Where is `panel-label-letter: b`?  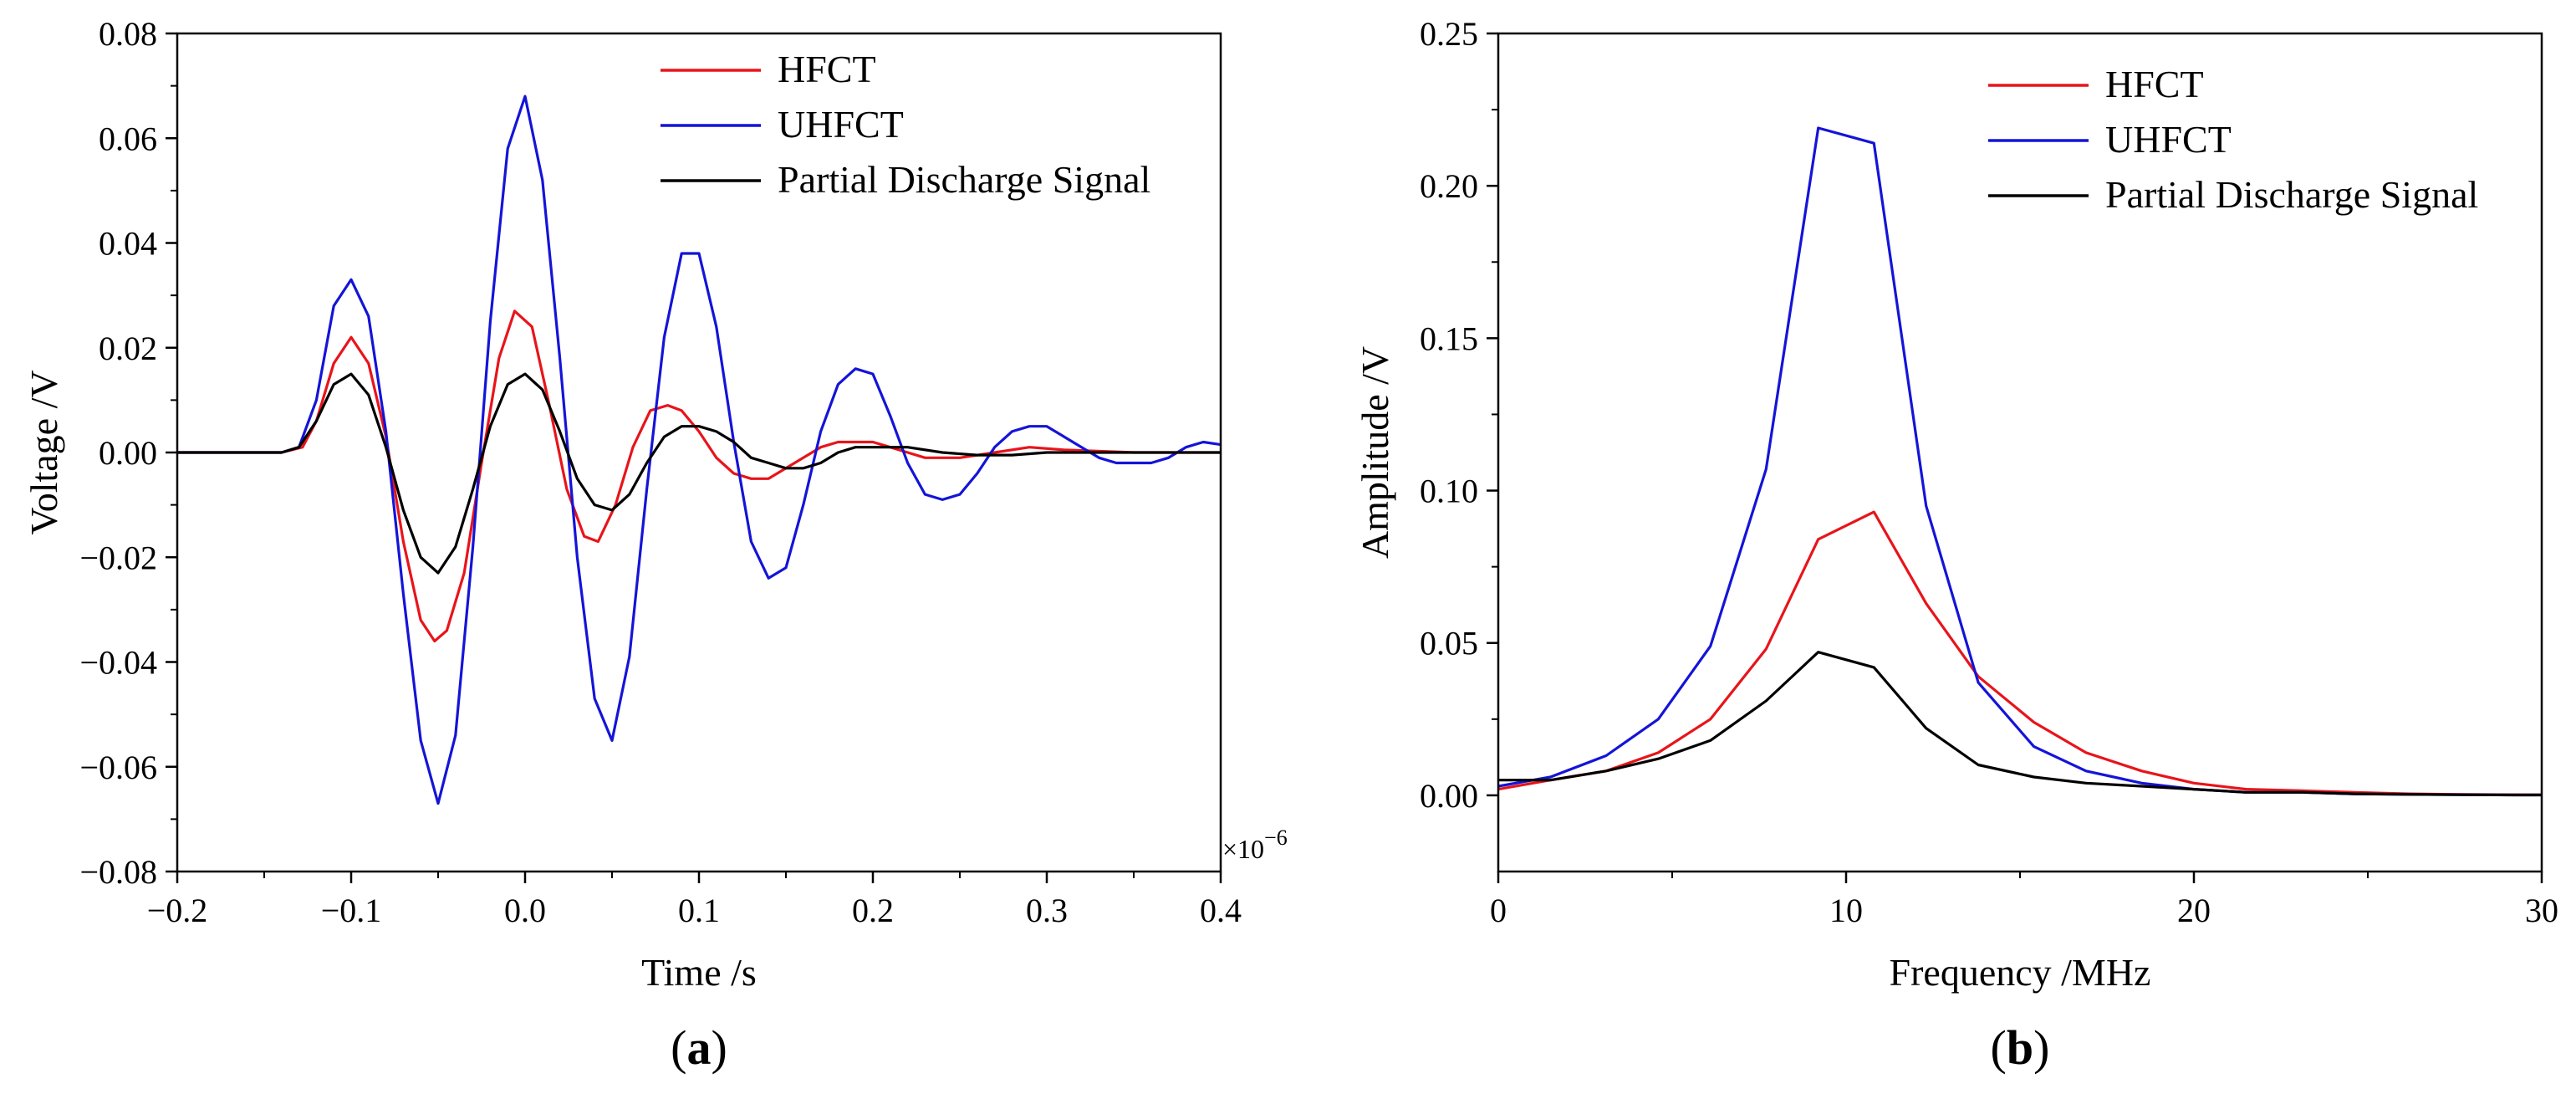 panel-label-letter: b is located at coordinates (2020, 1047).